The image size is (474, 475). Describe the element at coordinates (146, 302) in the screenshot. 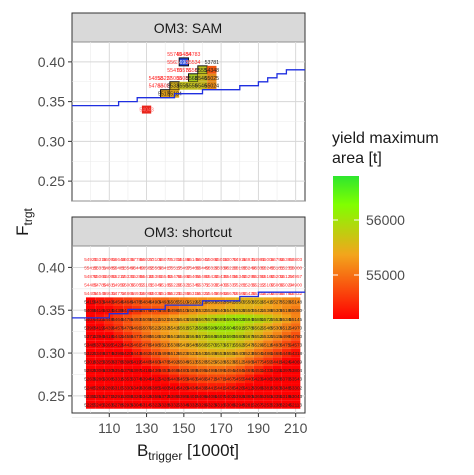

I see `cell-label: 54840` at that location.